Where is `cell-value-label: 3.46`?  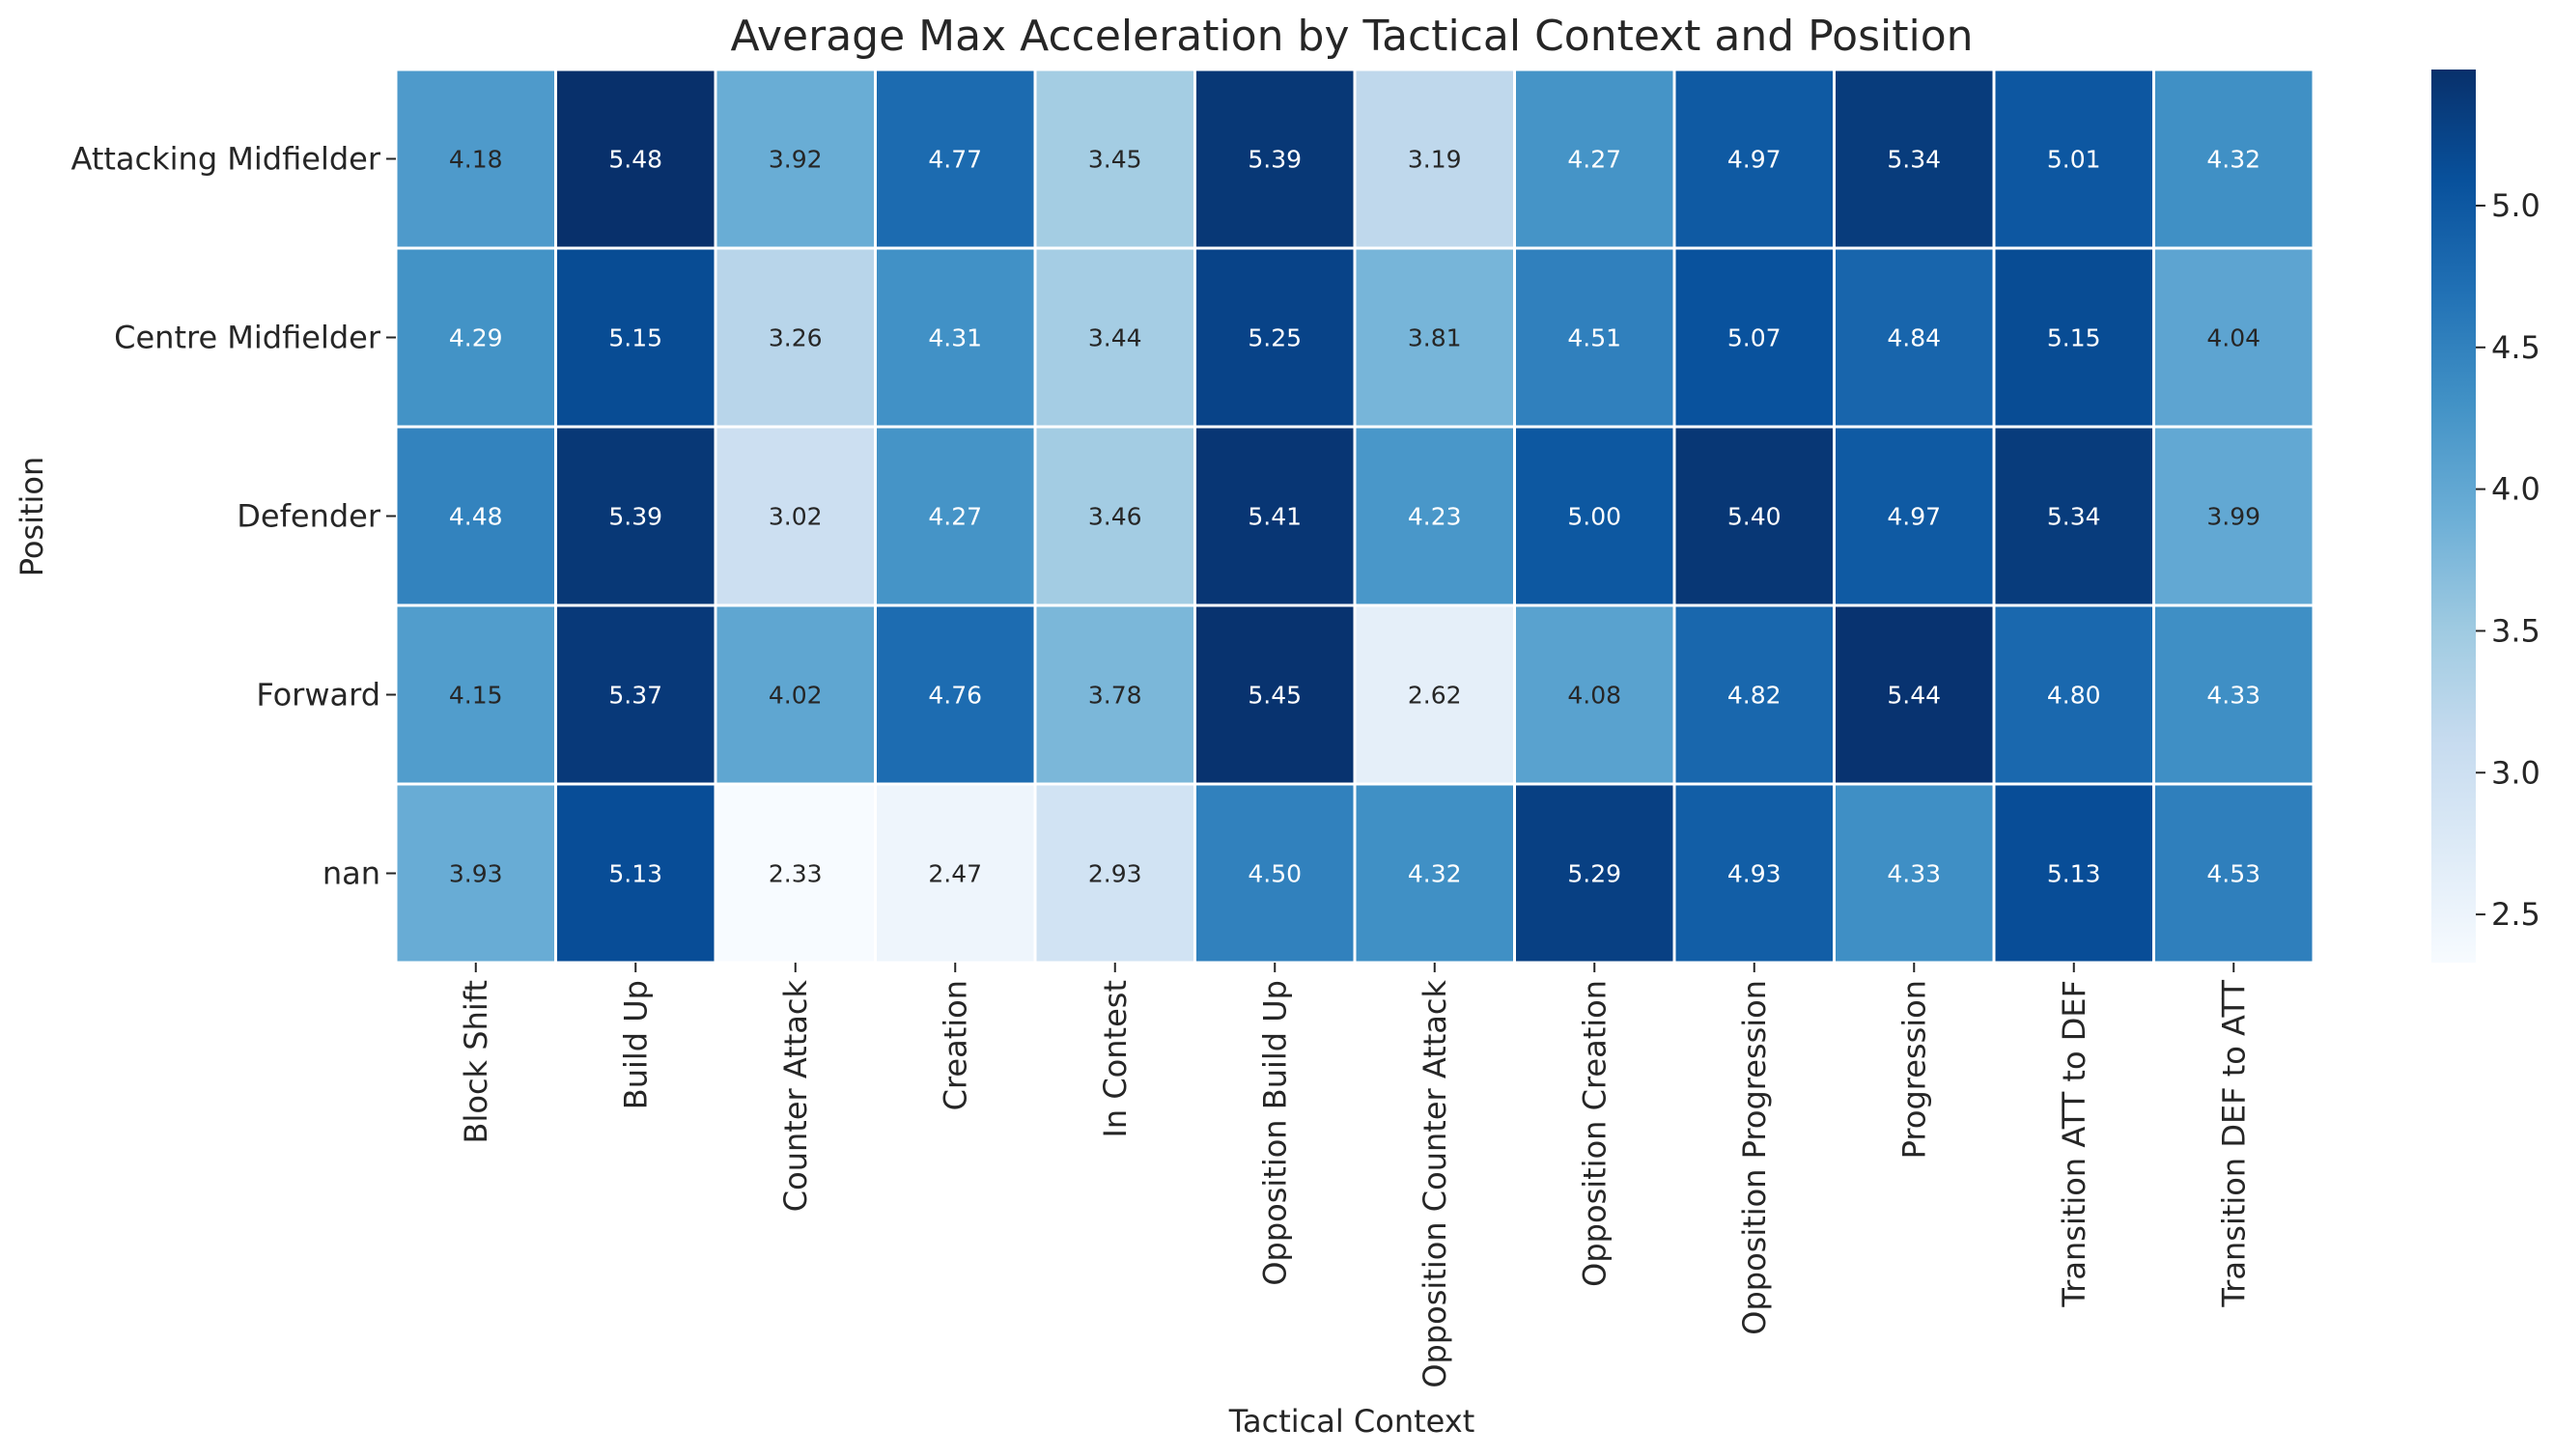
cell-value-label: 3.46 is located at coordinates (1115, 517).